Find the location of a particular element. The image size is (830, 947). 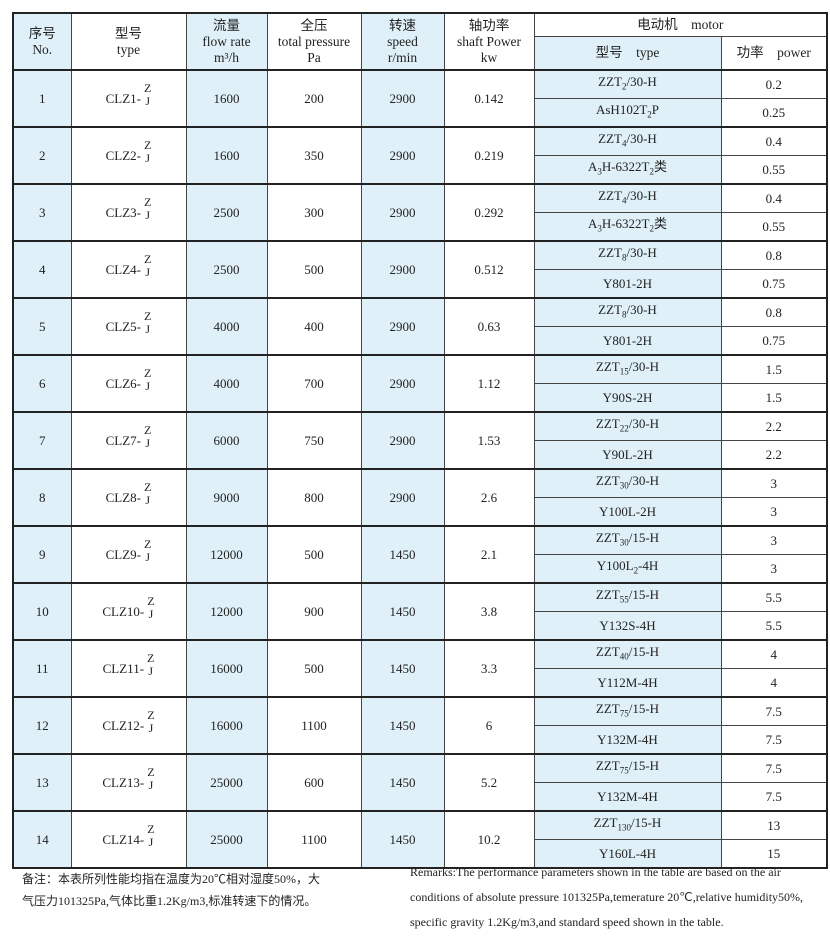

motor-type-part: AsH102T is located at coordinates (621, 110).